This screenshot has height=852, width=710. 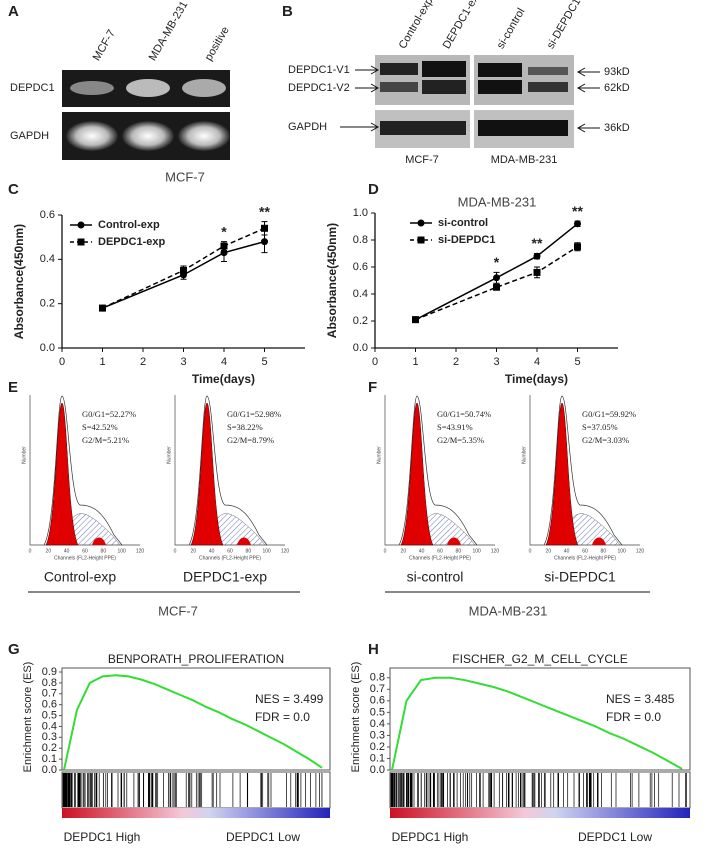 I want to click on group-label: MDA-MB-231, so click(x=508, y=610).